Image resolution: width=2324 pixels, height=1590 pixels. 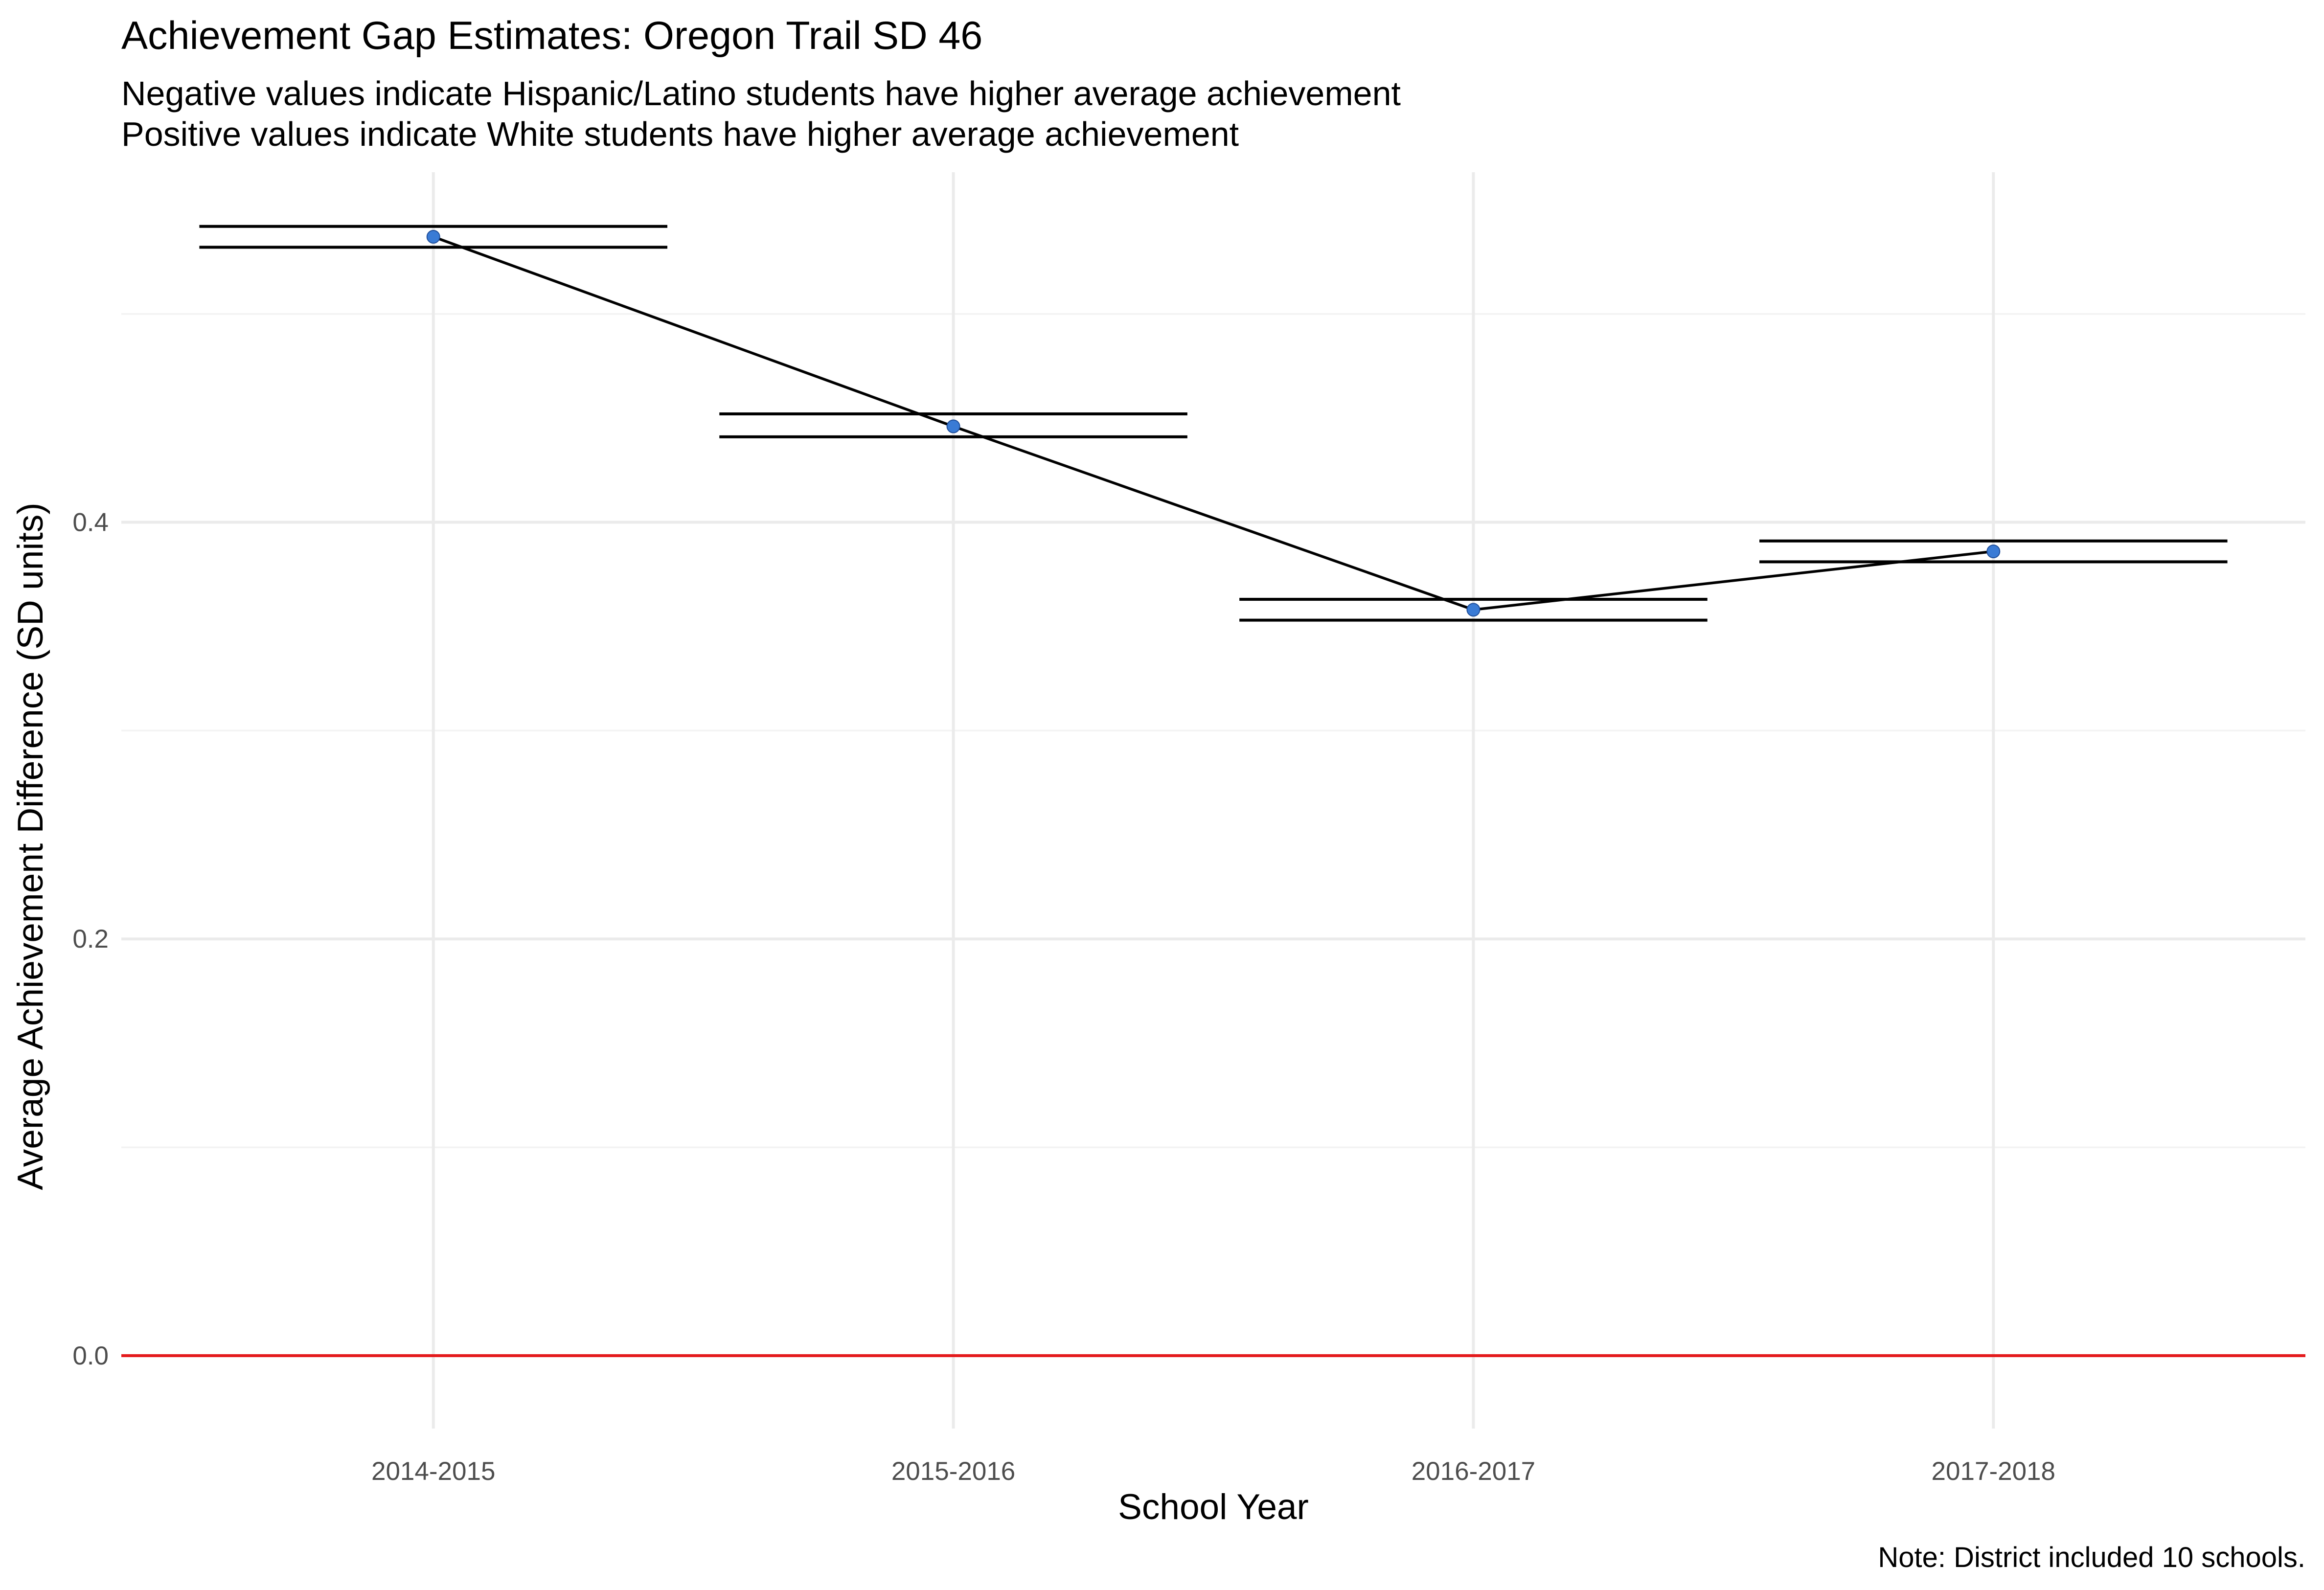 What do you see at coordinates (1994, 1472) in the screenshot?
I see `x-tick-label-3: 2017-2018` at bounding box center [1994, 1472].